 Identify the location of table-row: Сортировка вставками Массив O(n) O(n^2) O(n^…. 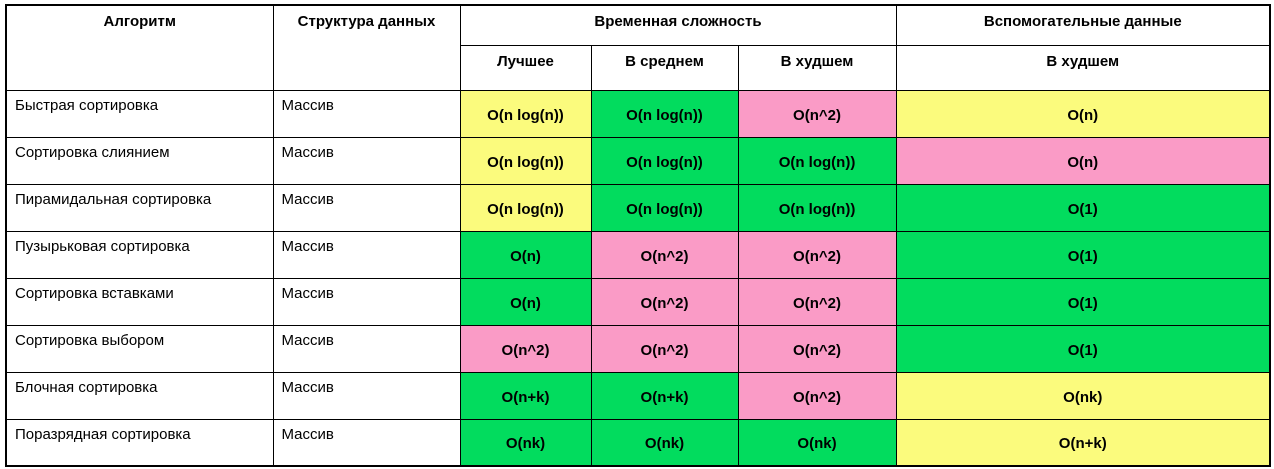
(638, 301).